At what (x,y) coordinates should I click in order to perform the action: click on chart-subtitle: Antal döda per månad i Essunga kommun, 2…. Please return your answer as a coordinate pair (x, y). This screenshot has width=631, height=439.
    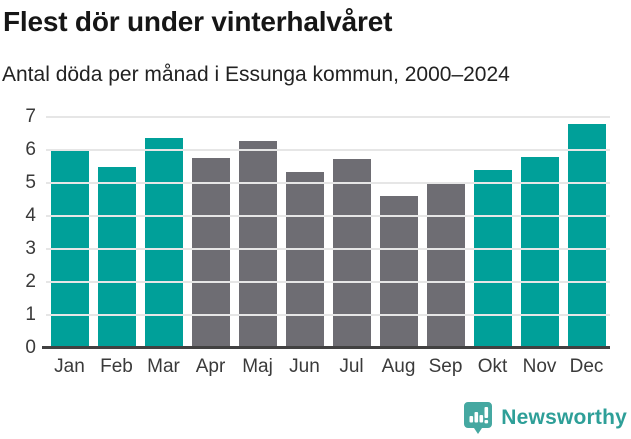
    Looking at the image, I should click on (256, 74).